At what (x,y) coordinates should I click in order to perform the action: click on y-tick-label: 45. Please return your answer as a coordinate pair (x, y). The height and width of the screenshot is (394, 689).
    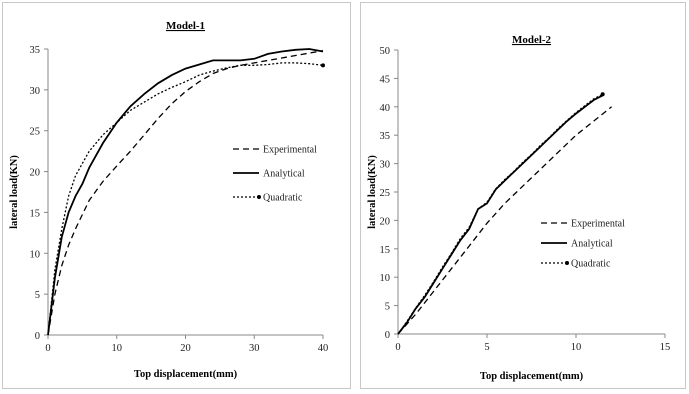
    Looking at the image, I should click on (385, 79).